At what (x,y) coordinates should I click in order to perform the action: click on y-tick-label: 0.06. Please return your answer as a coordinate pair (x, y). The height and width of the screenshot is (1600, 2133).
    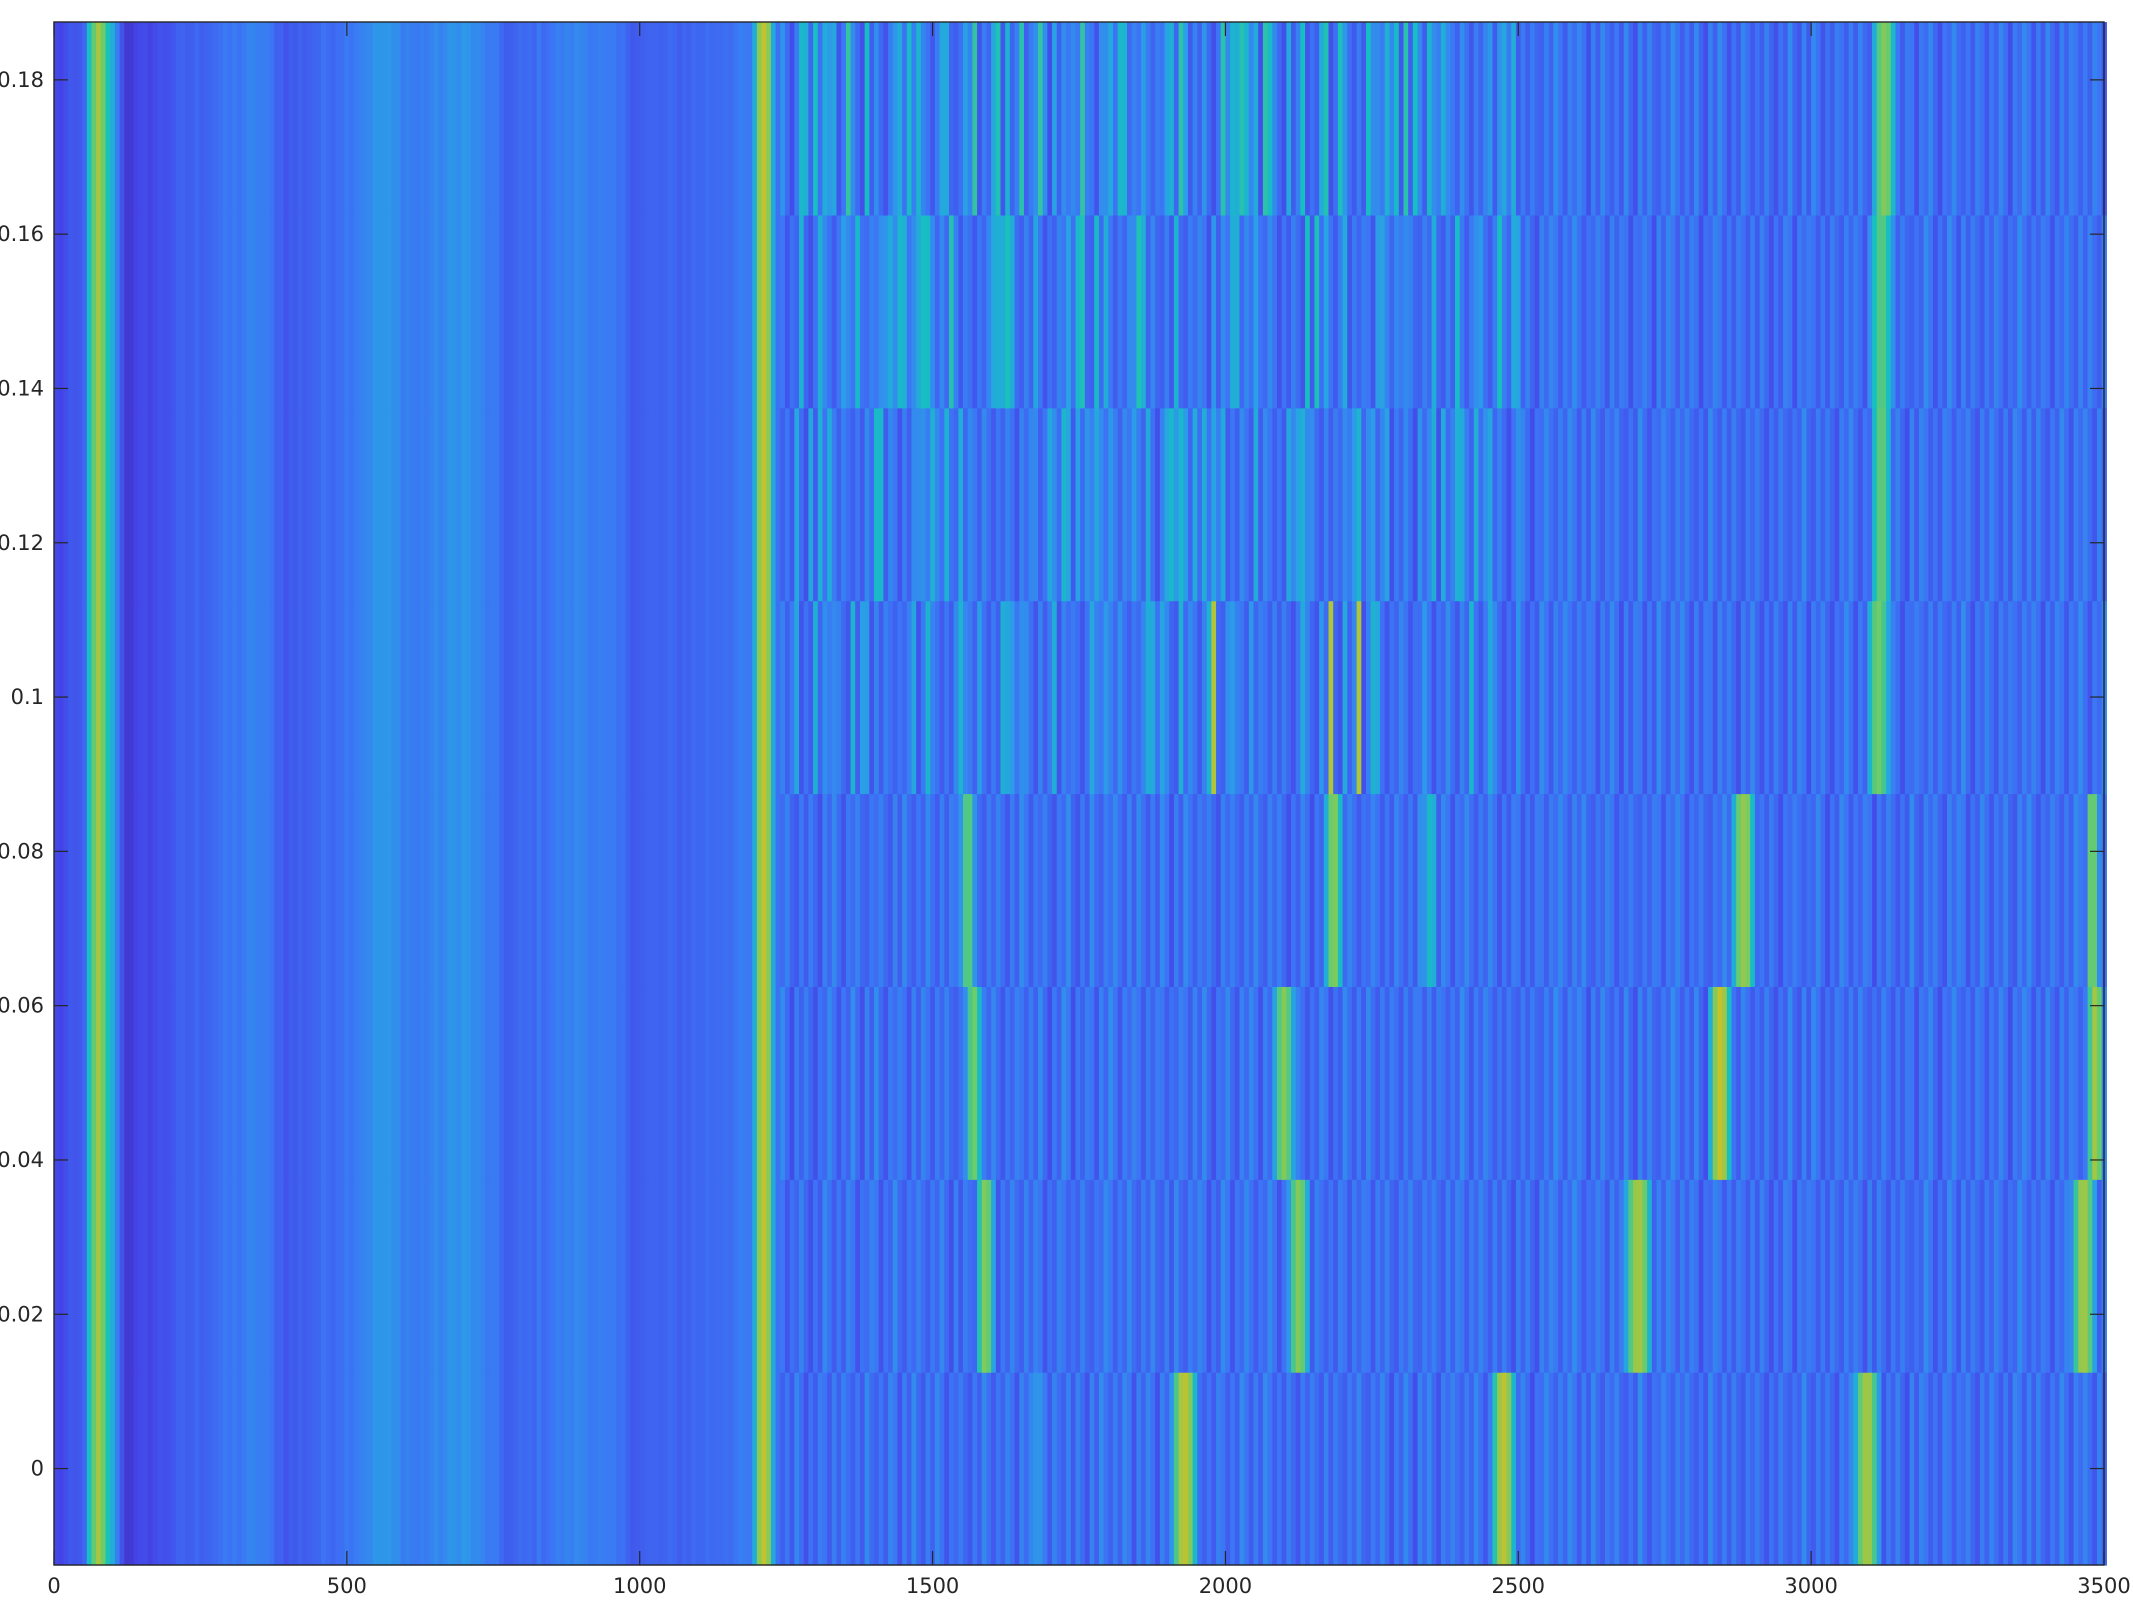
    Looking at the image, I should click on (22, 1006).